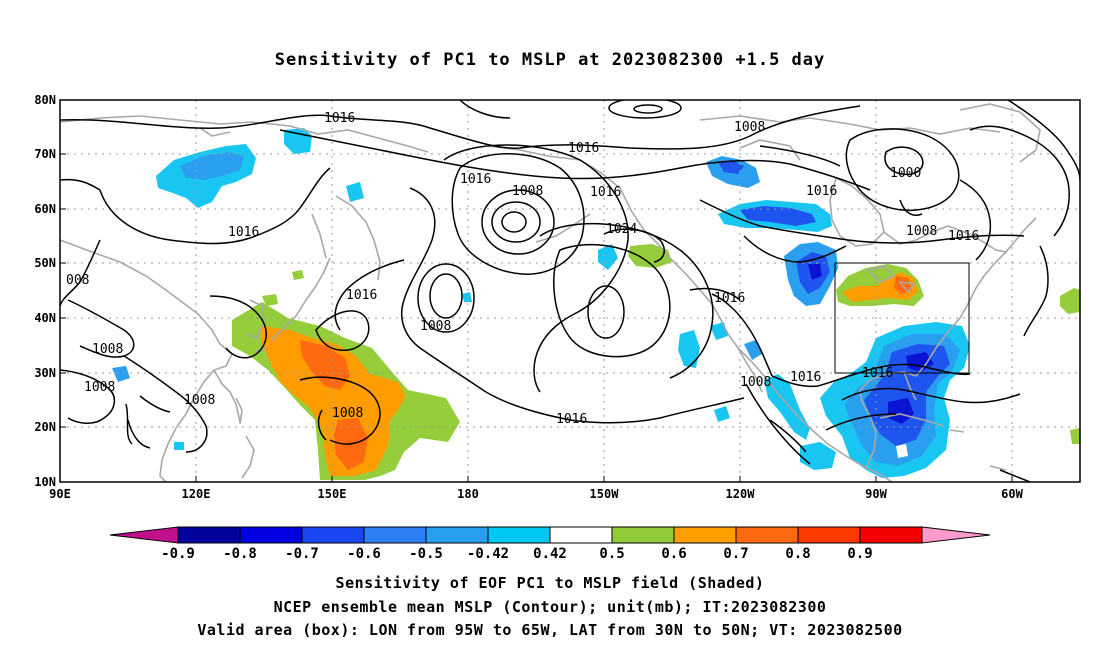  What do you see at coordinates (778, 216) in the screenshot?
I see `negative-shading-canada-core` at bounding box center [778, 216].